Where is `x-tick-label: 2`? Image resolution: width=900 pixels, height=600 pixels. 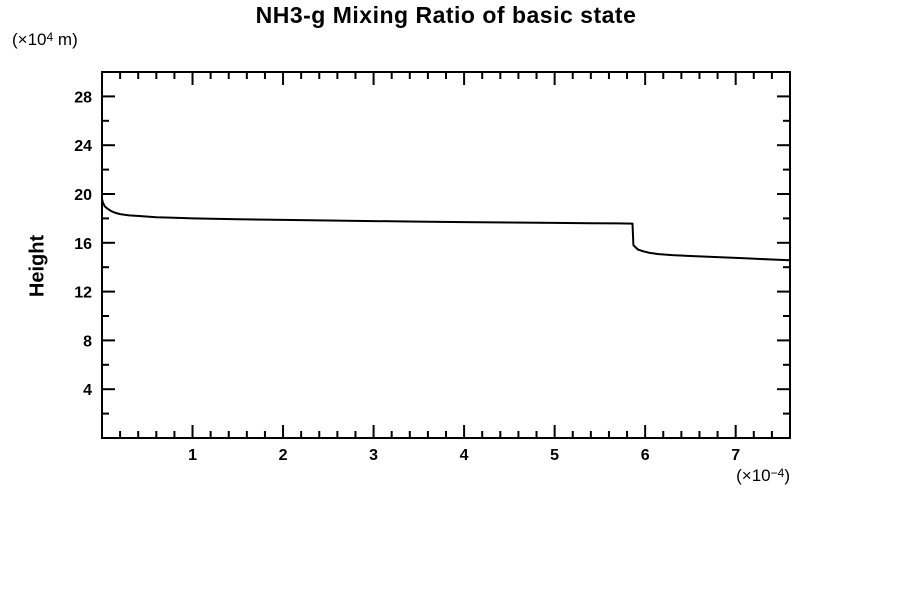 x-tick-label: 2 is located at coordinates (283, 455).